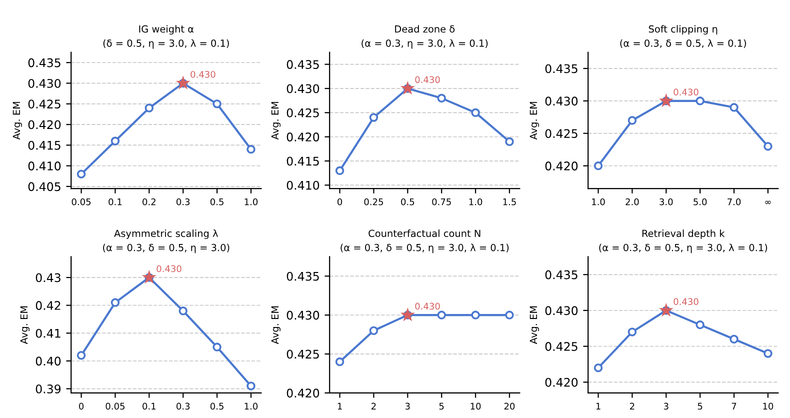 This screenshot has height=418, width=790. I want to click on x-tick-label: 2.0, so click(632, 202).